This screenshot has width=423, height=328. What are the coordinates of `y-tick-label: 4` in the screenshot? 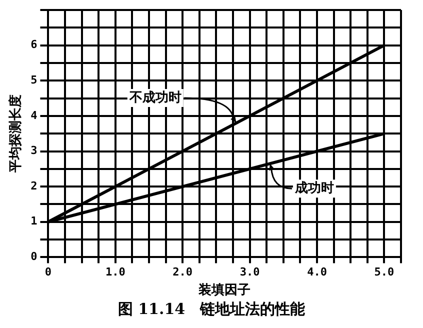 It's located at (34, 115).